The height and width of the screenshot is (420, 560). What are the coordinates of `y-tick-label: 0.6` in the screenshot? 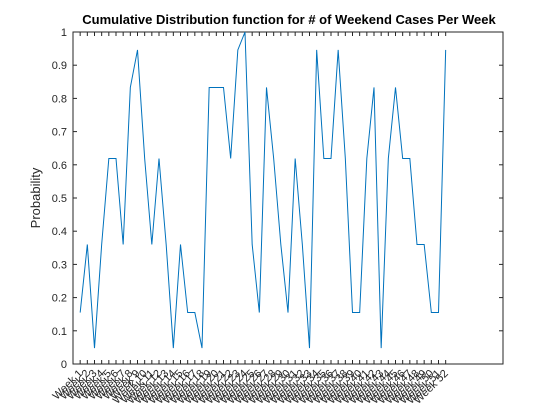 It's located at (59, 166).